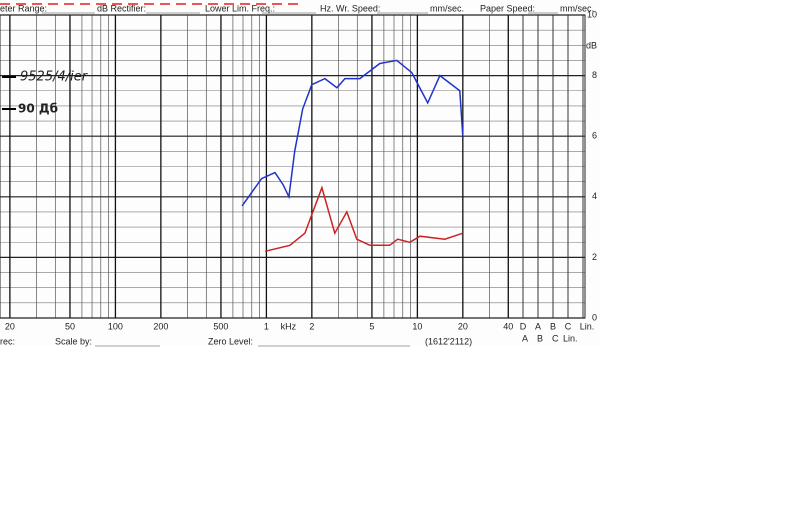 The width and height of the screenshot is (793, 532). I want to click on y-tick-label: 2, so click(594, 257).